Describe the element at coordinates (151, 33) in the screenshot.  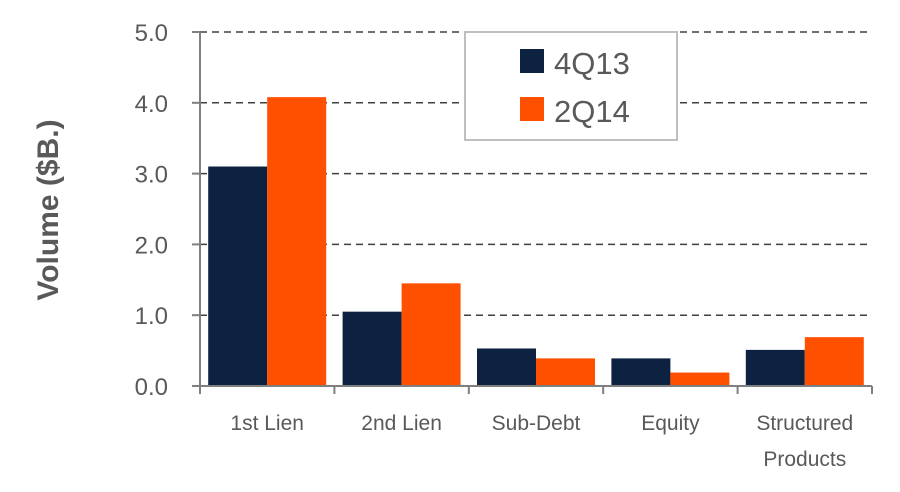
I see `y-tick-label: 5.0` at that location.